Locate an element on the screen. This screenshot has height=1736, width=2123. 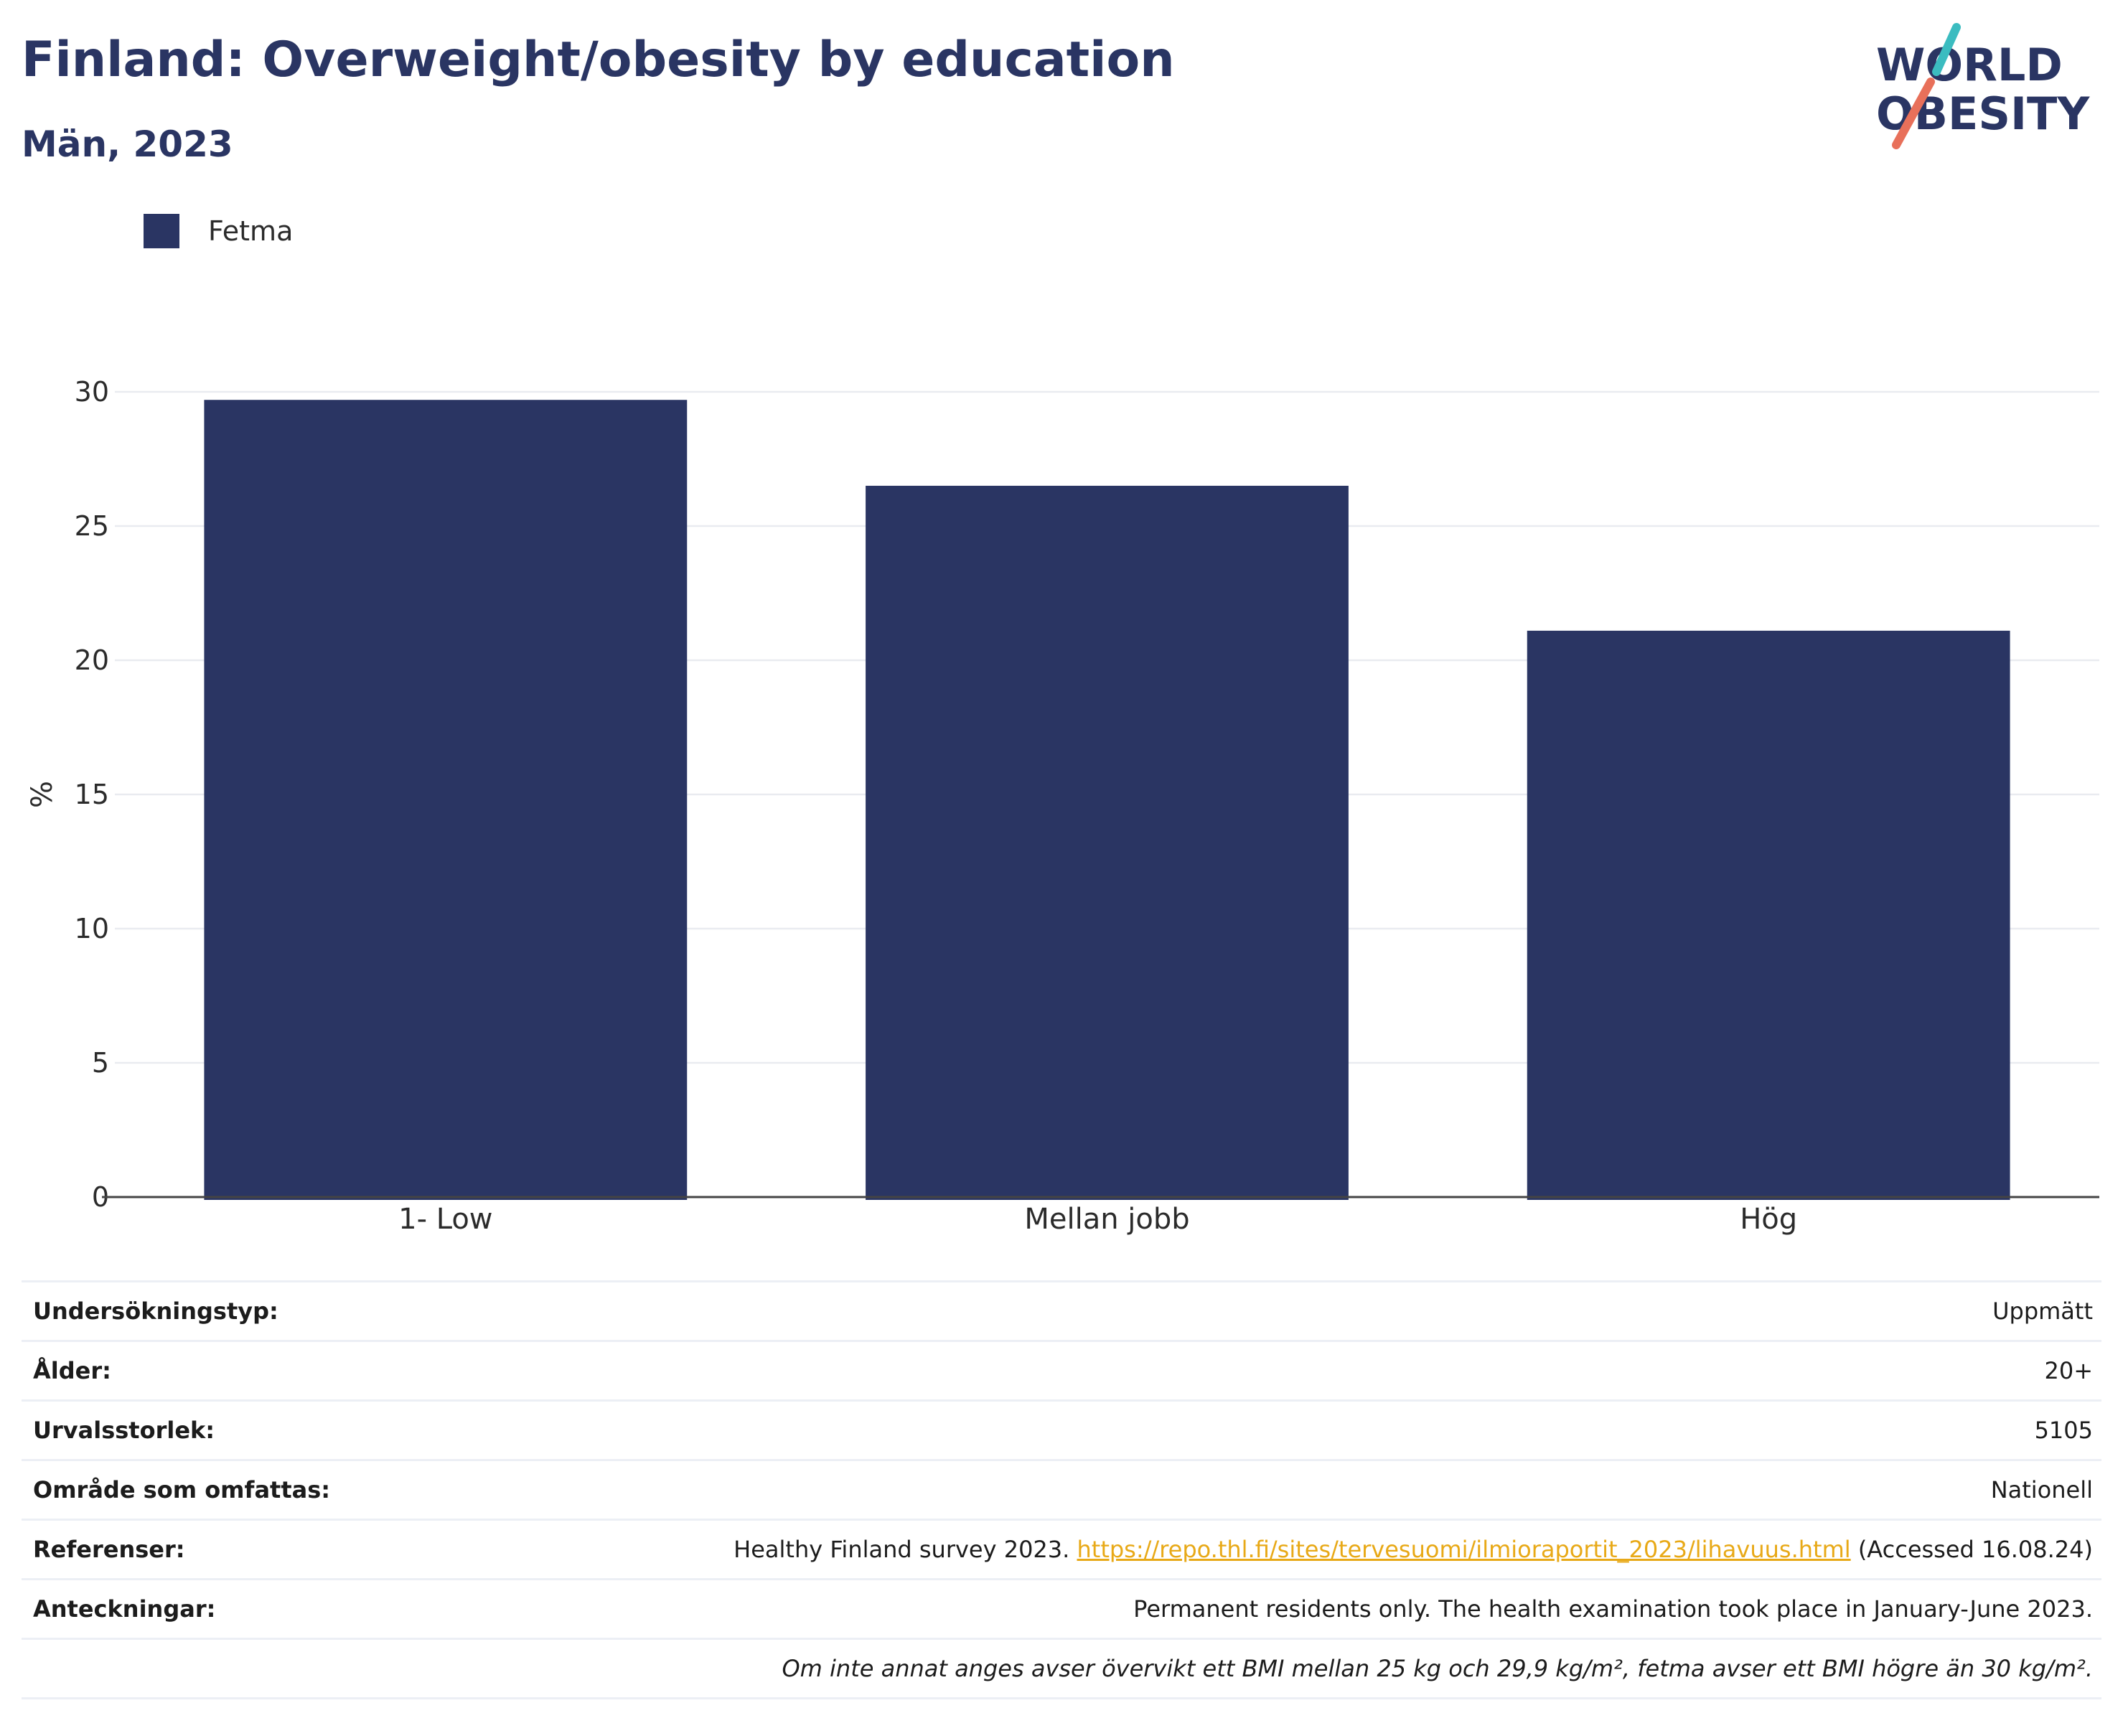
world-obesity-logo: WORLD OBESITY is located at coordinates (1983, 86).